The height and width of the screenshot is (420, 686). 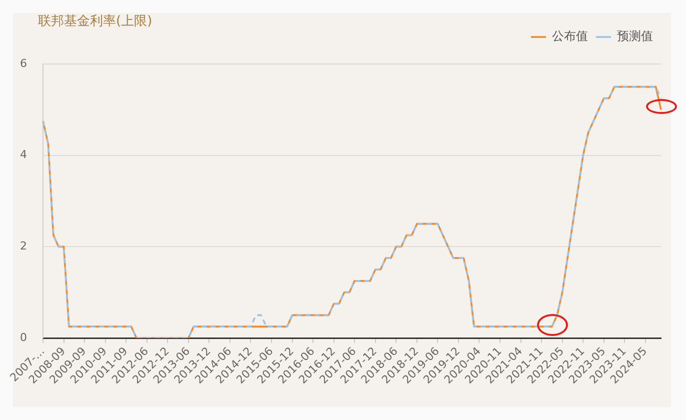 What do you see at coordinates (570, 36) in the screenshot?
I see `legend-label: 公布值` at bounding box center [570, 36].